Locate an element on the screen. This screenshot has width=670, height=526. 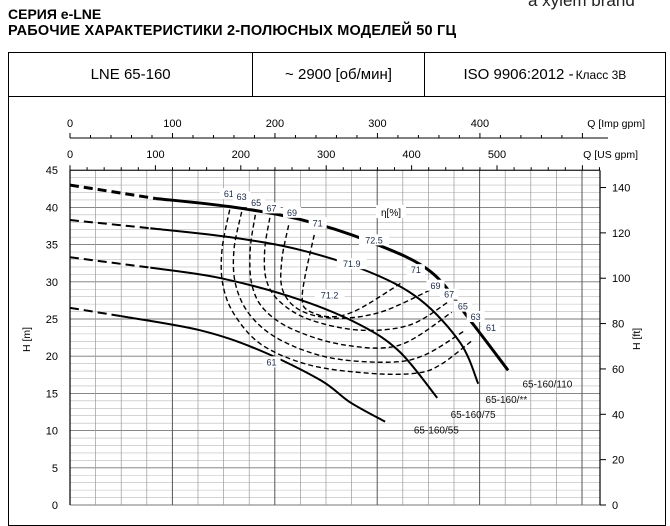
imp-tick-label: 0 is located at coordinates (70, 124).